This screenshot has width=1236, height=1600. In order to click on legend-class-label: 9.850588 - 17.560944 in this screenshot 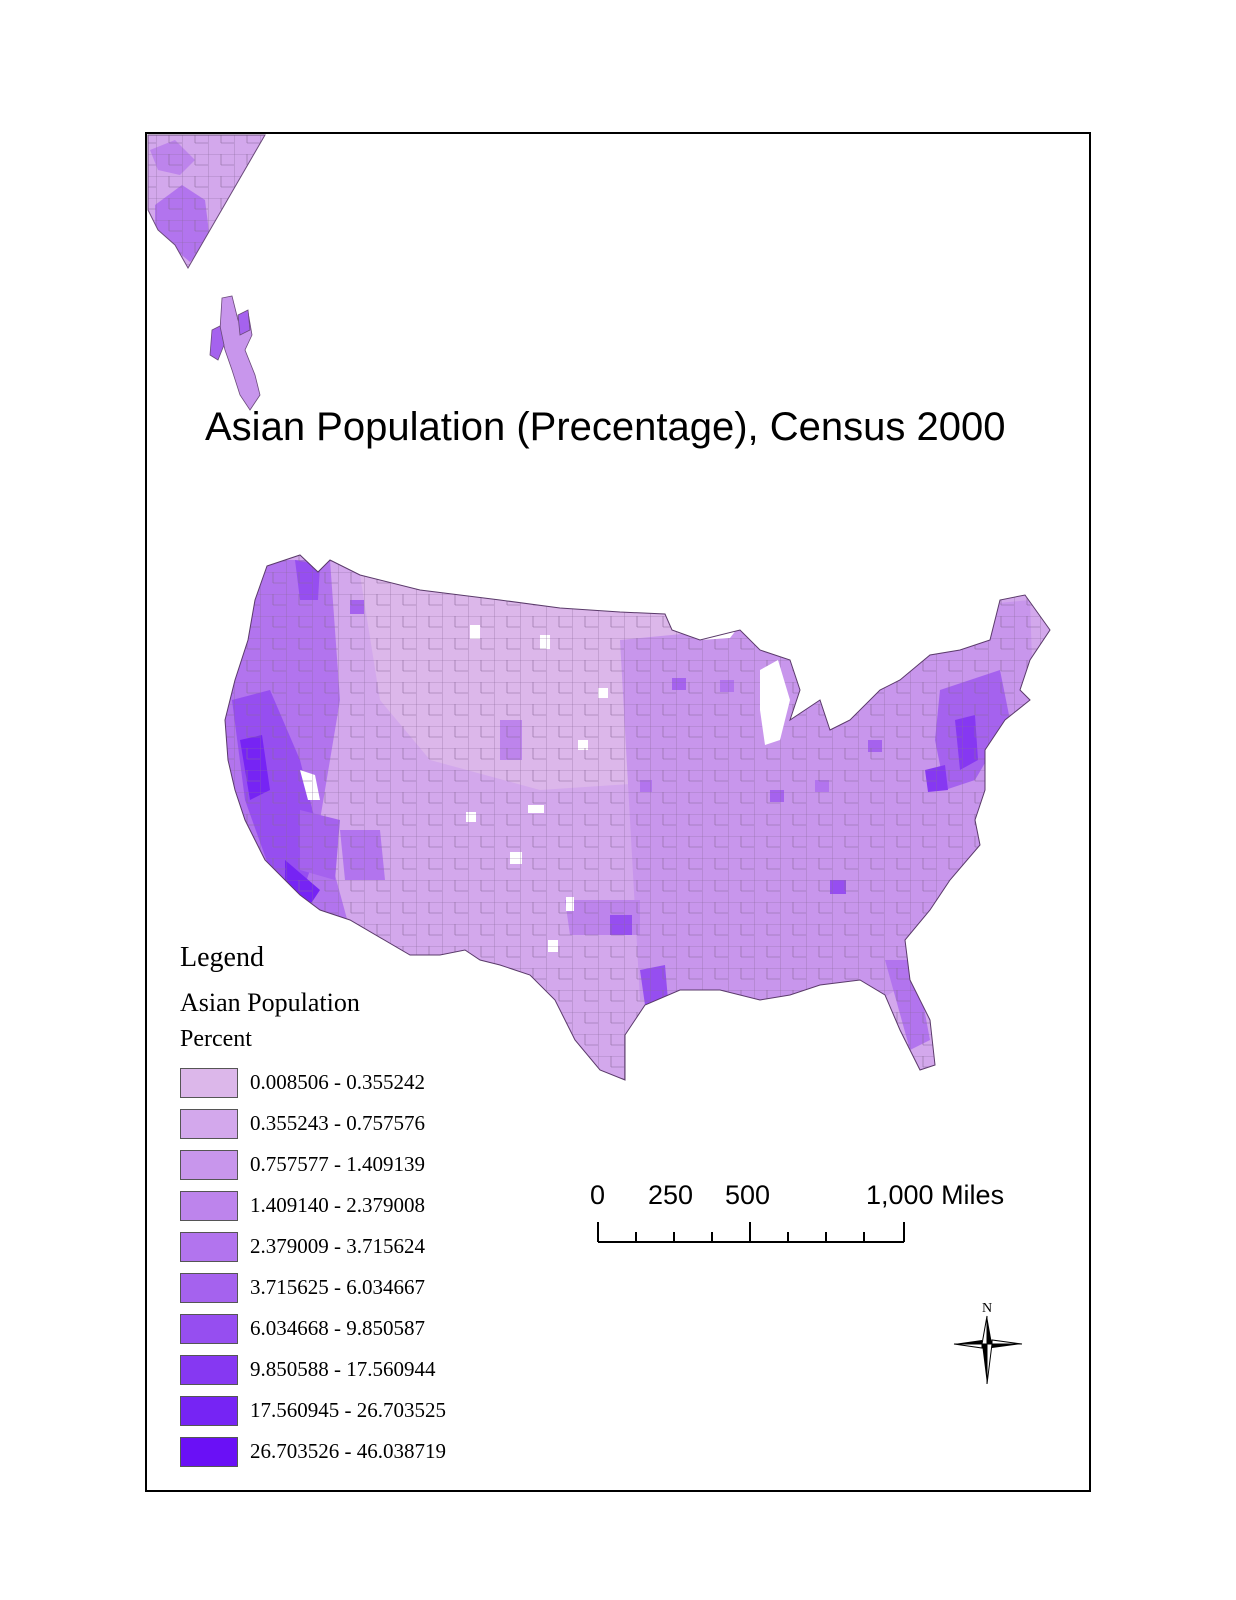, I will do `click(343, 1369)`.